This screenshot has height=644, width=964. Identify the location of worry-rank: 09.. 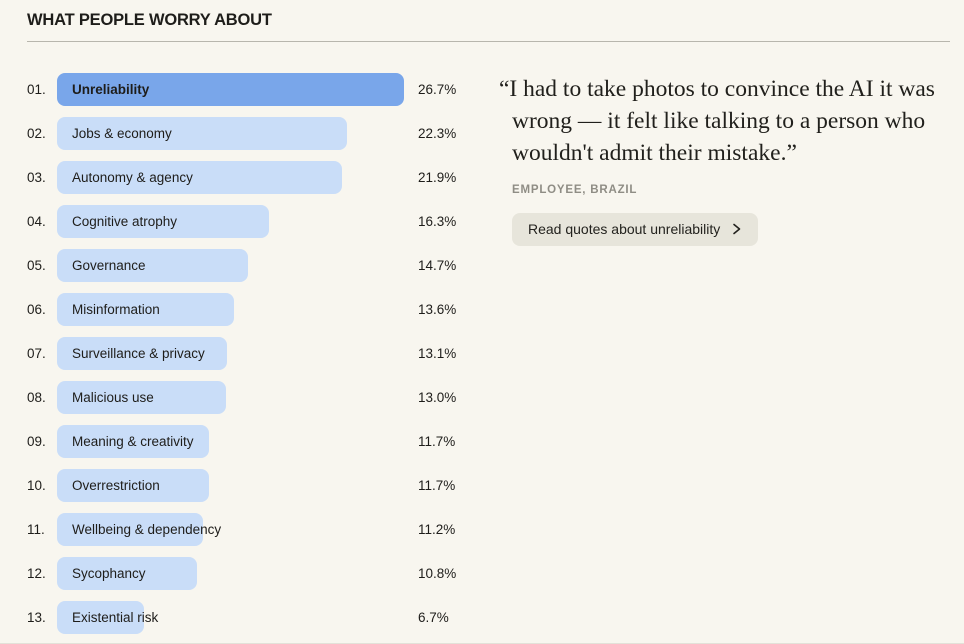
(36, 441).